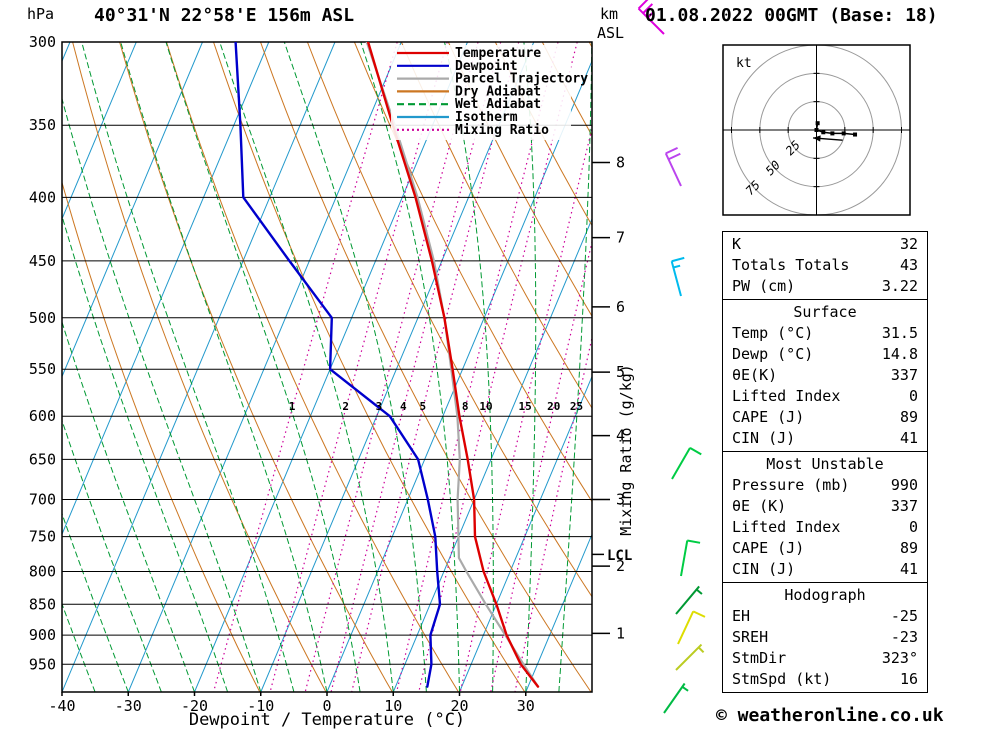 Image resolution: width=1000 pixels, height=733 pixels. What do you see at coordinates (786, 396) in the screenshot?
I see `table-row-label: Lifted Index` at bounding box center [786, 396].